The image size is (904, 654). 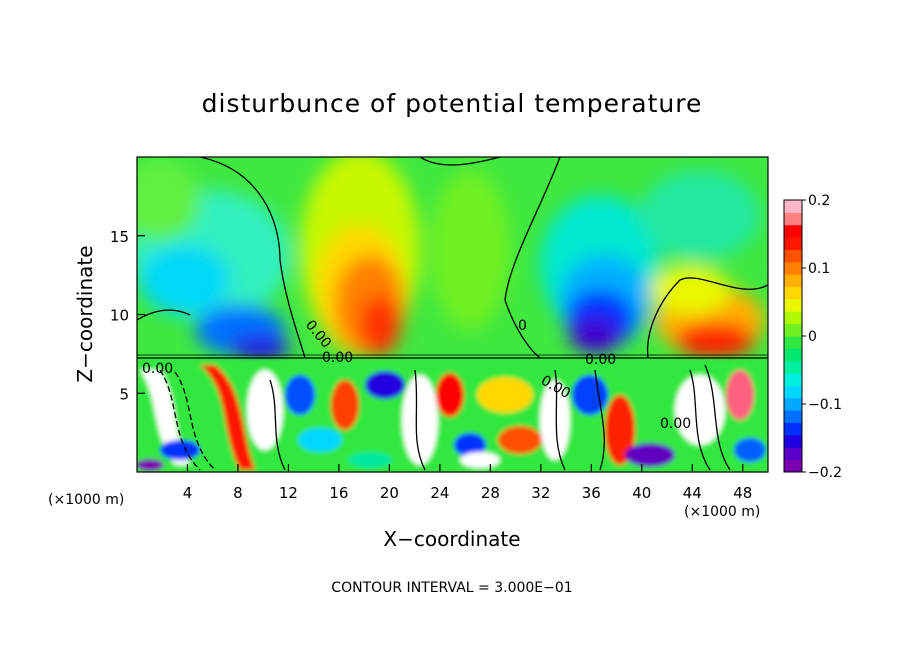 I want to click on y-tick-label: 5, so click(x=124, y=394).